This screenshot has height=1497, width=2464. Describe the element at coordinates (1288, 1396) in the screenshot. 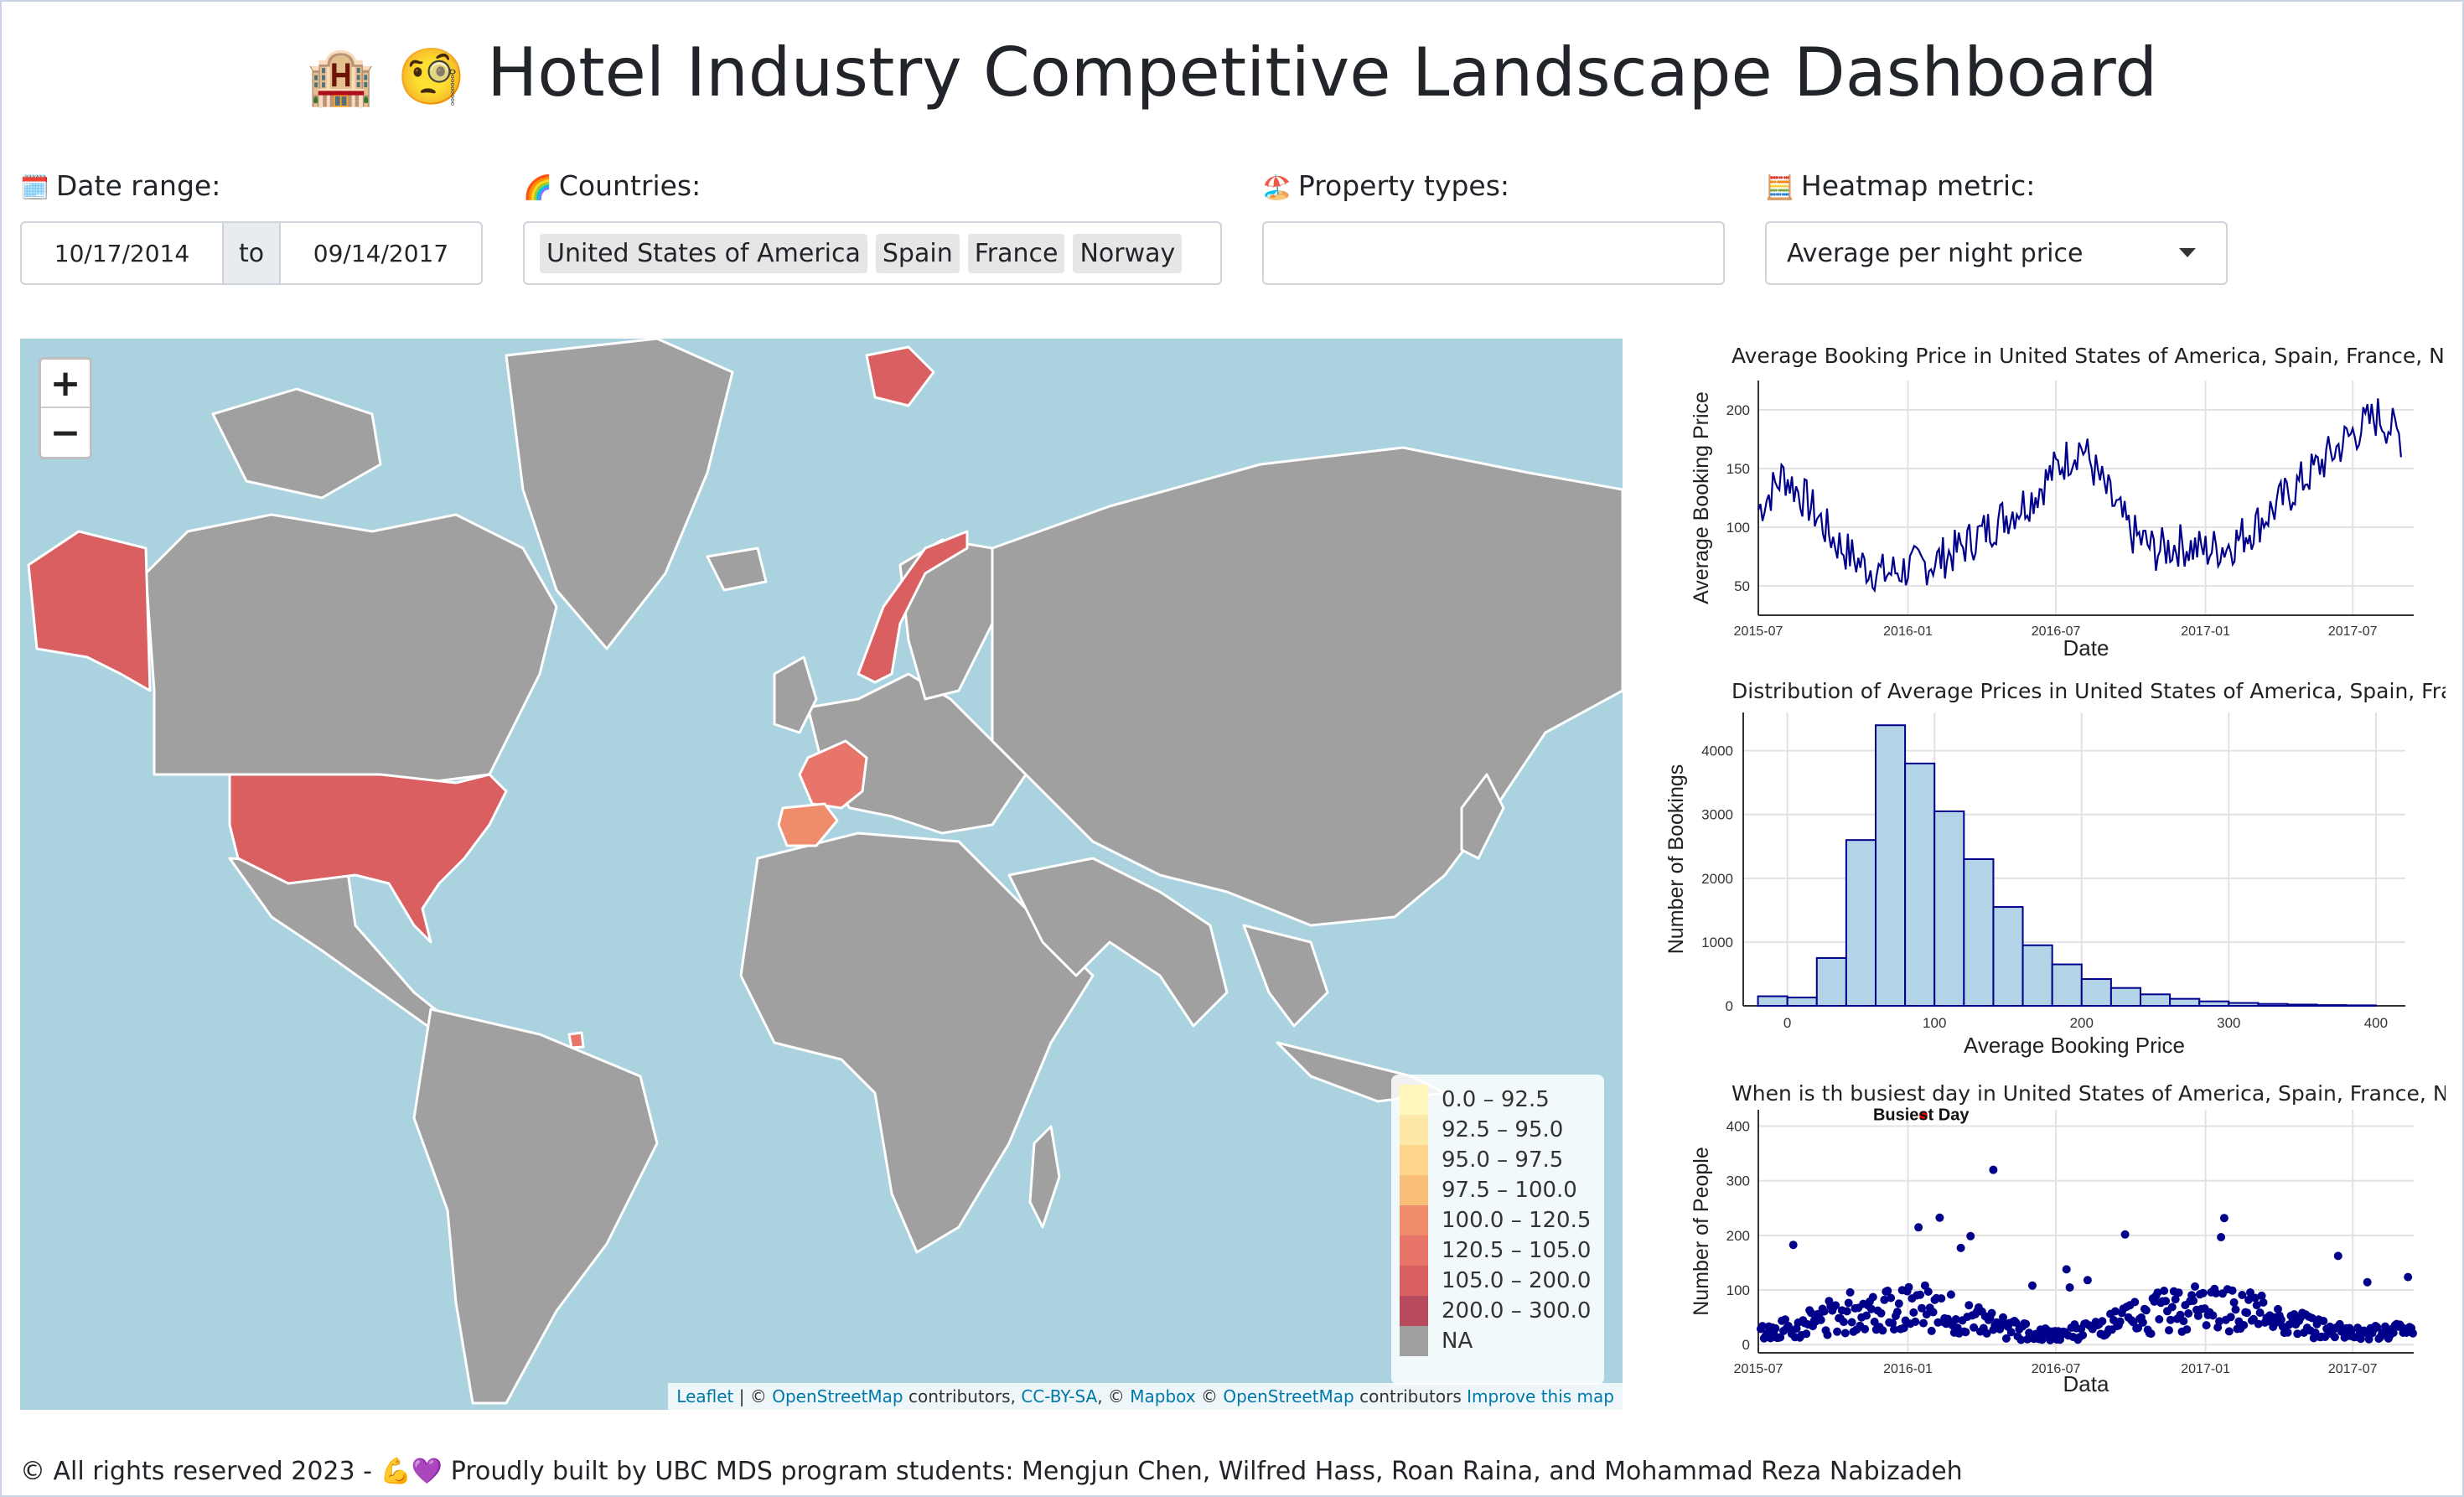

I see `osm-link-2: OpenStreetMap` at that location.